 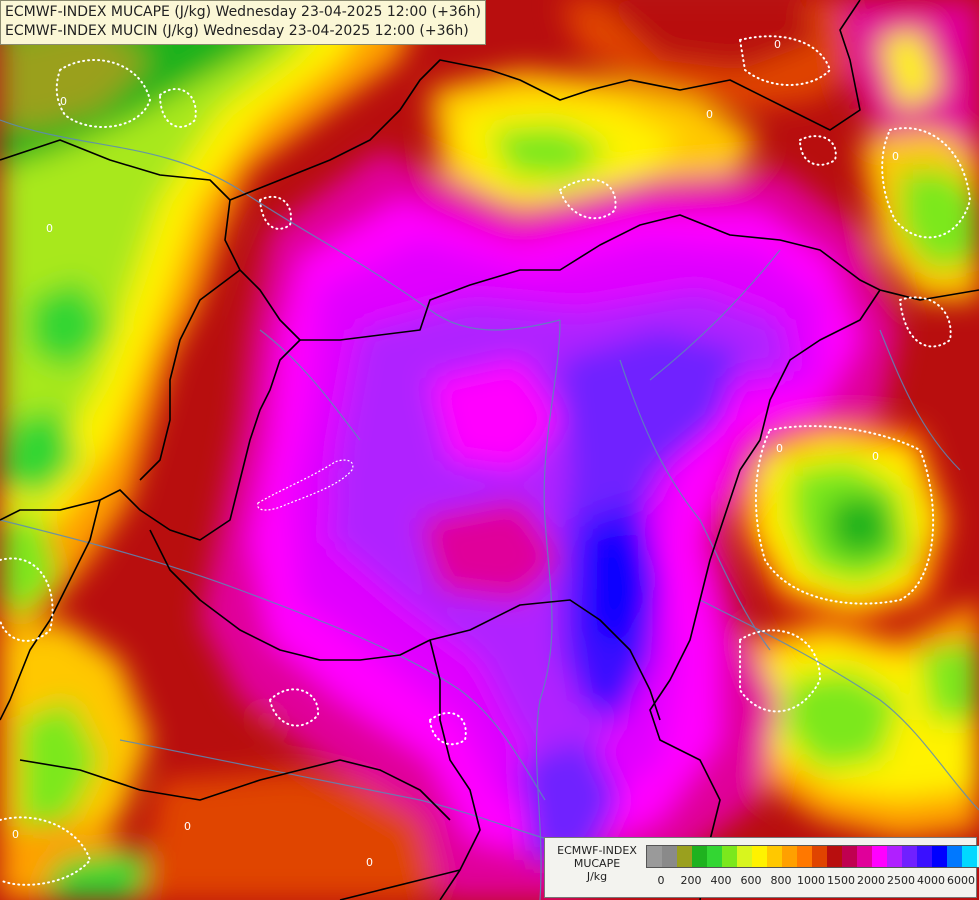 I want to click on legend-tick-labels: 0 200 400 600 800 1000 1500 2000 2500 4000 6000, so click(x=811, y=881).